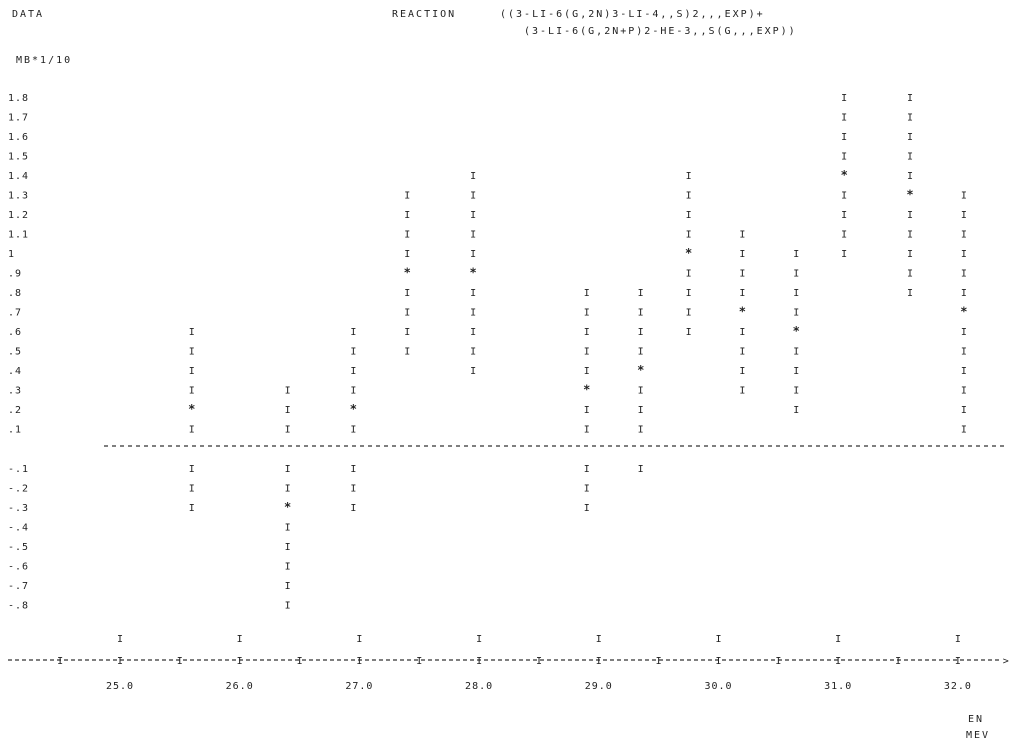 Image resolution: width=1010 pixels, height=748 pixels. What do you see at coordinates (44, 60) in the screenshot?
I see `y-unit-label: MB*1/10` at bounding box center [44, 60].